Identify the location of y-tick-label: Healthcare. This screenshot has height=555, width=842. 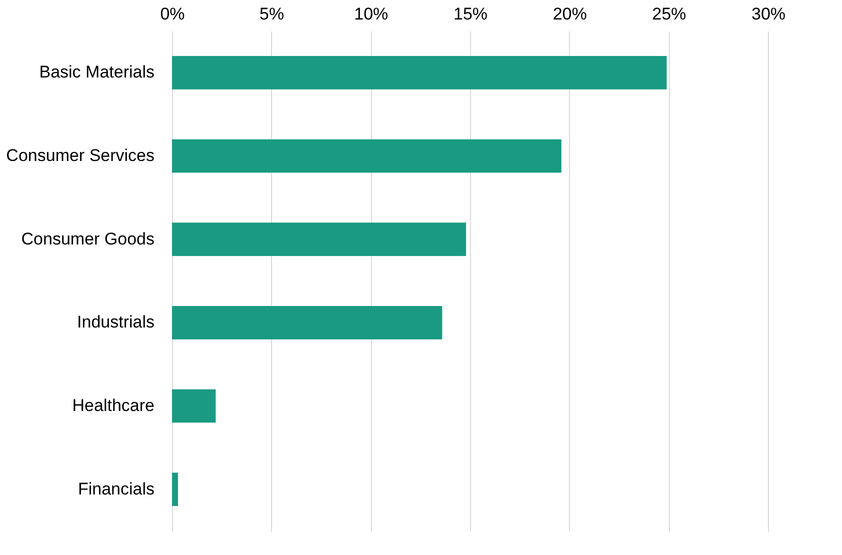
(113, 405).